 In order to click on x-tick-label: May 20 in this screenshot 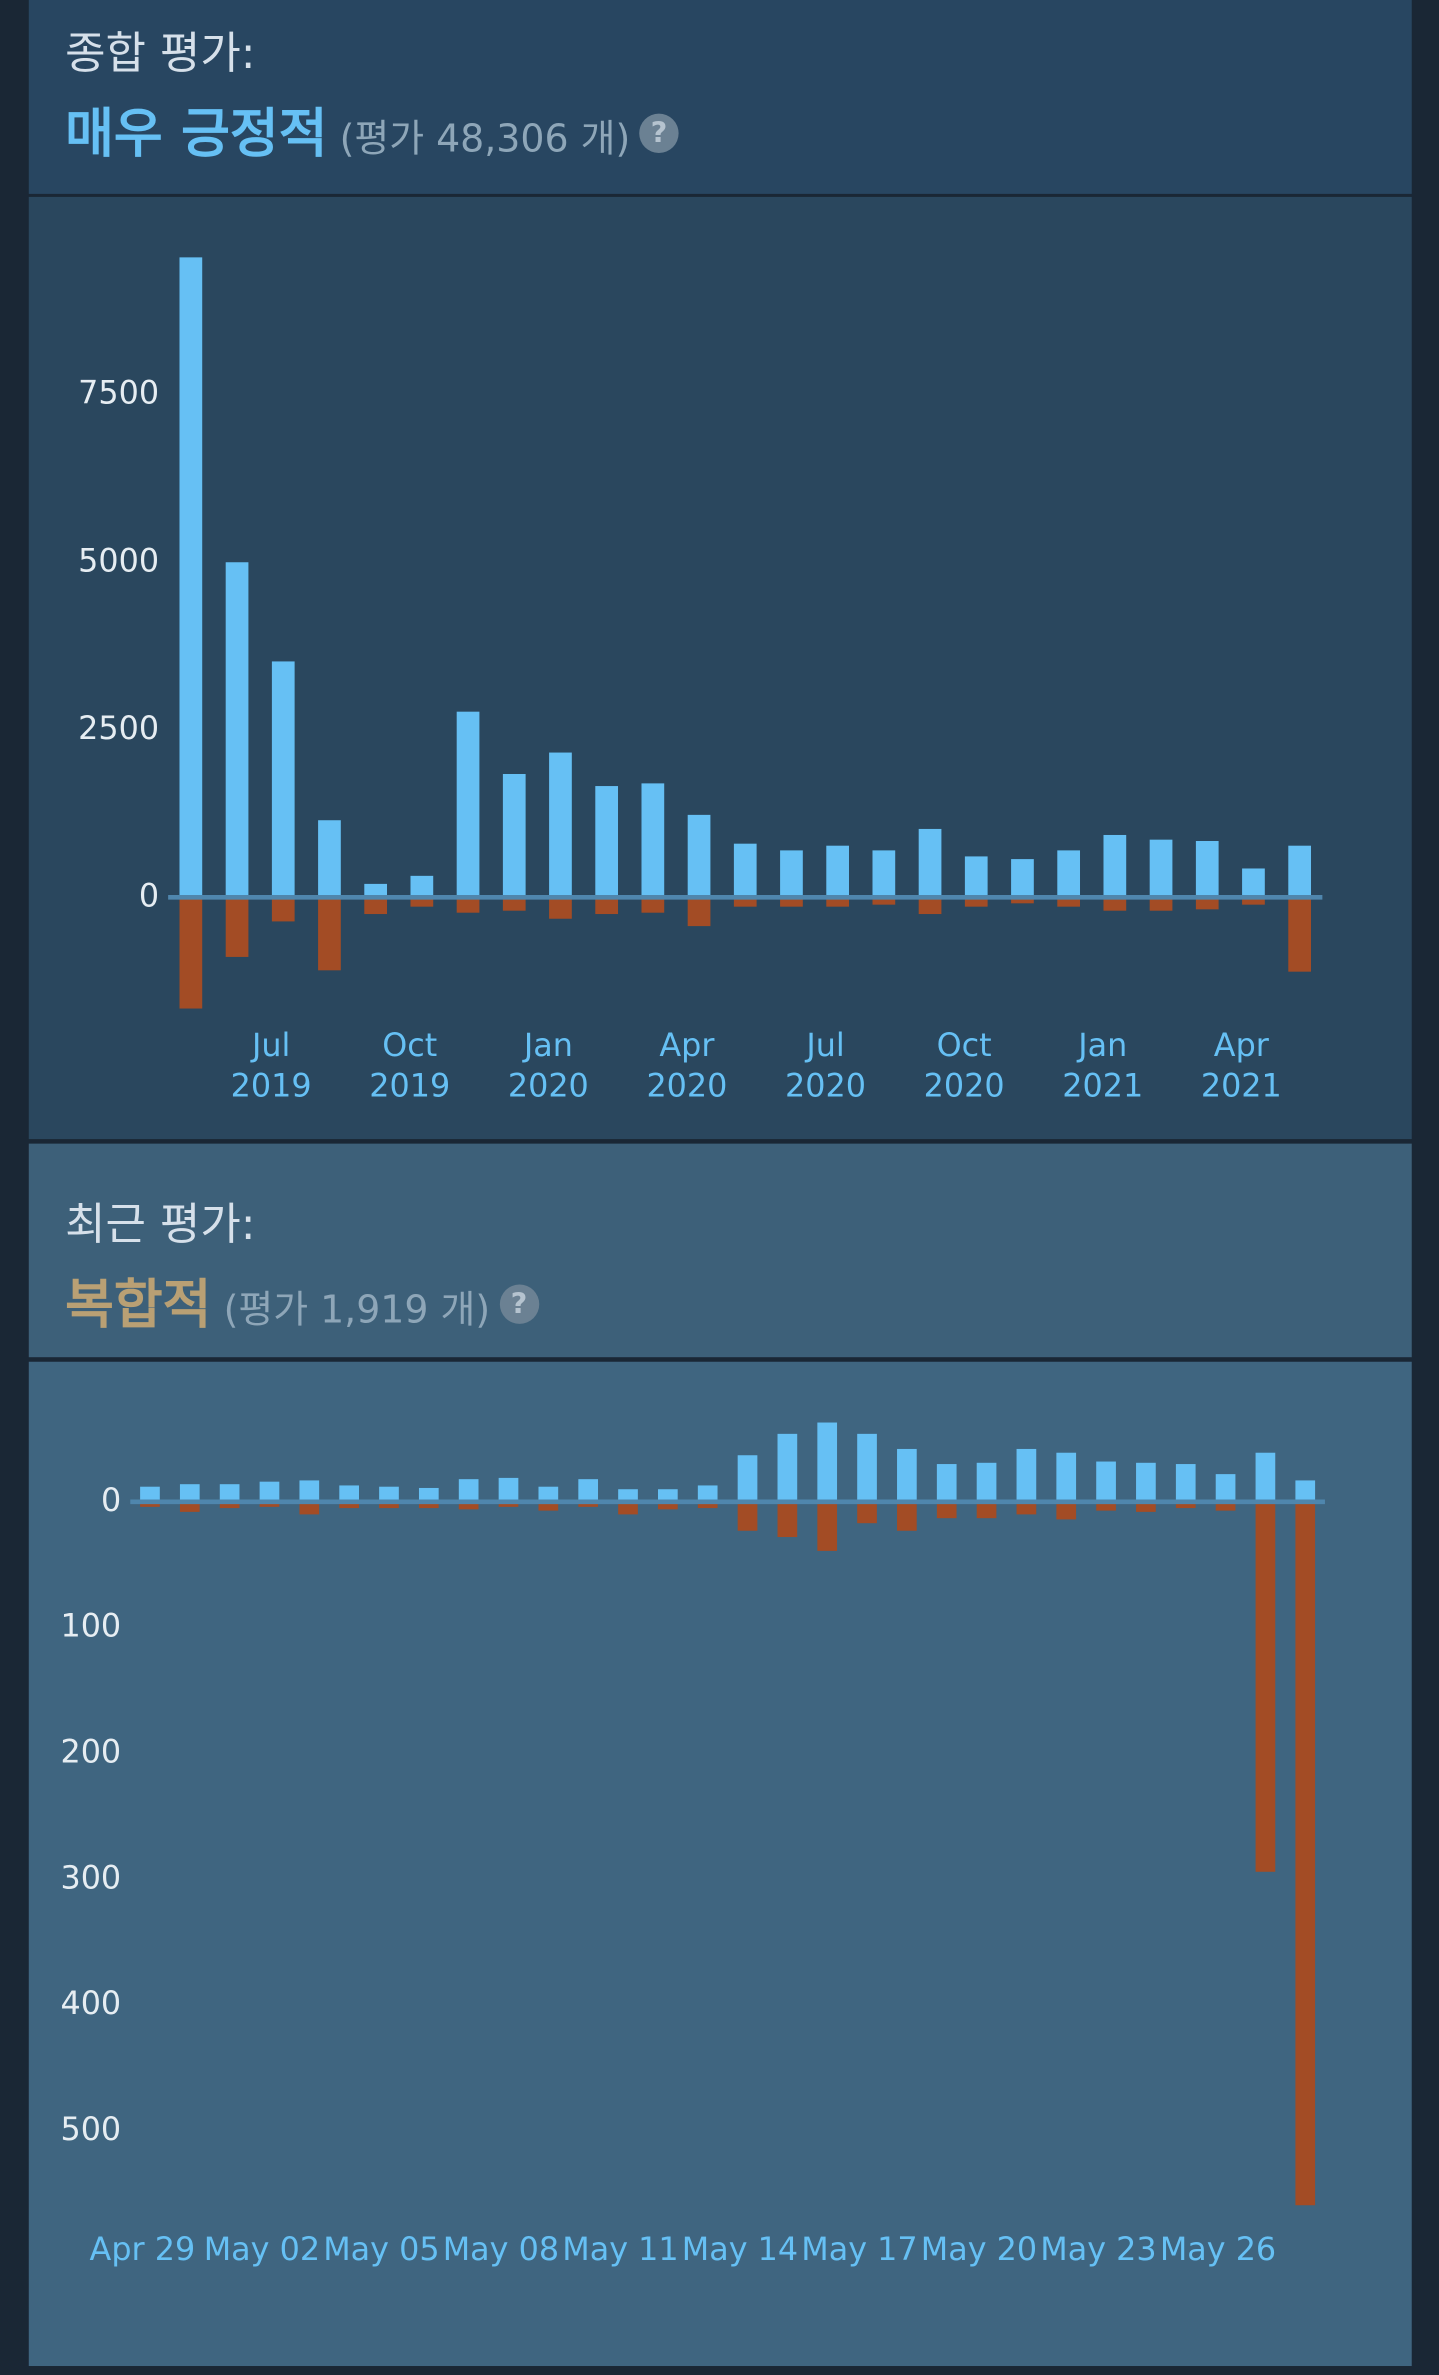, I will do `click(979, 2249)`.